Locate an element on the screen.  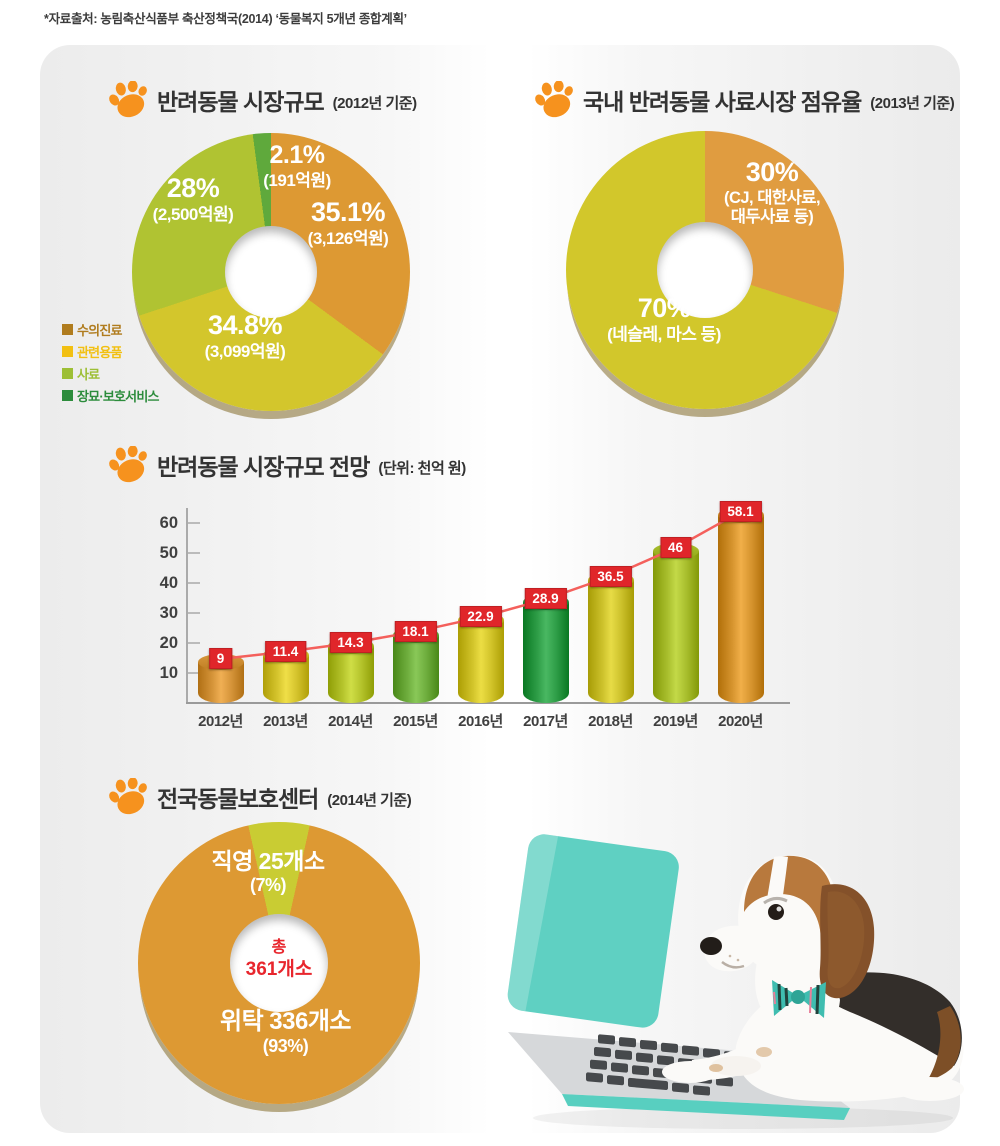
shelters-header: 전국동물보호센터 (2014년 기준) is located at coordinates (259, 797).